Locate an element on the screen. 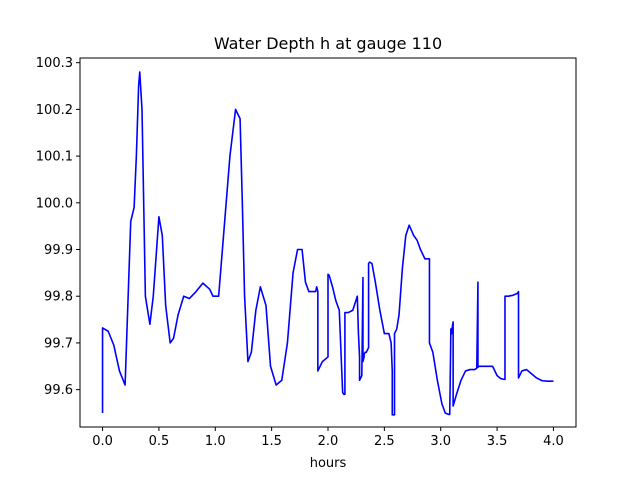 This screenshot has width=640, height=480. y-axis-ticks: 99.6 99.7 99.8 99.9 100.0 100.1 100.2 100.3 is located at coordinates (58, 227).